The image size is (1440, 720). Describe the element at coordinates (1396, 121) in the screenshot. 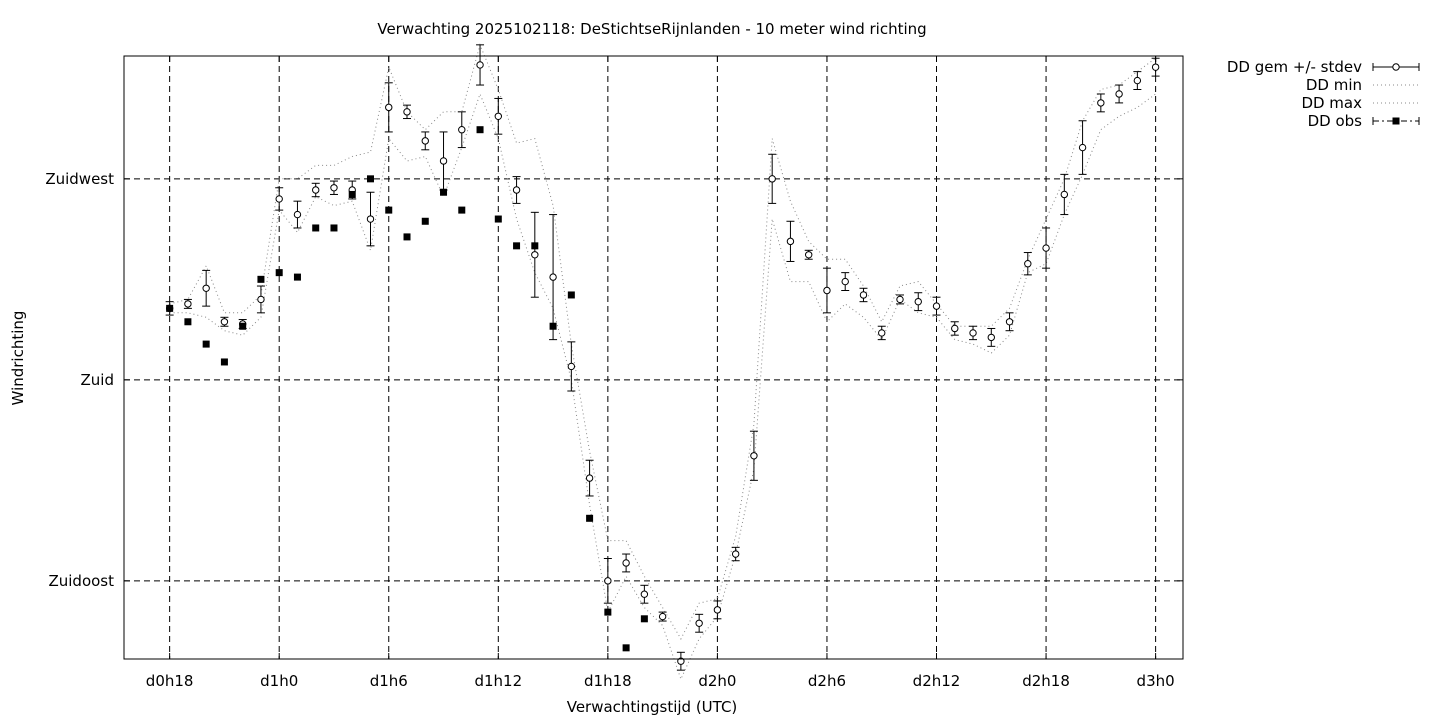

I see `legend-sample-obs-marker` at that location.